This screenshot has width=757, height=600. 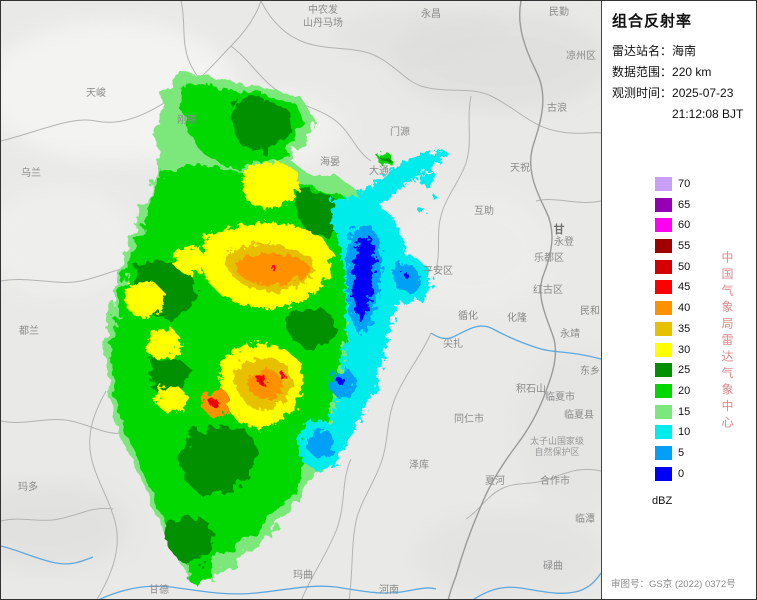 What do you see at coordinates (555, 480) in the screenshot?
I see `place-label: 合作市` at bounding box center [555, 480].